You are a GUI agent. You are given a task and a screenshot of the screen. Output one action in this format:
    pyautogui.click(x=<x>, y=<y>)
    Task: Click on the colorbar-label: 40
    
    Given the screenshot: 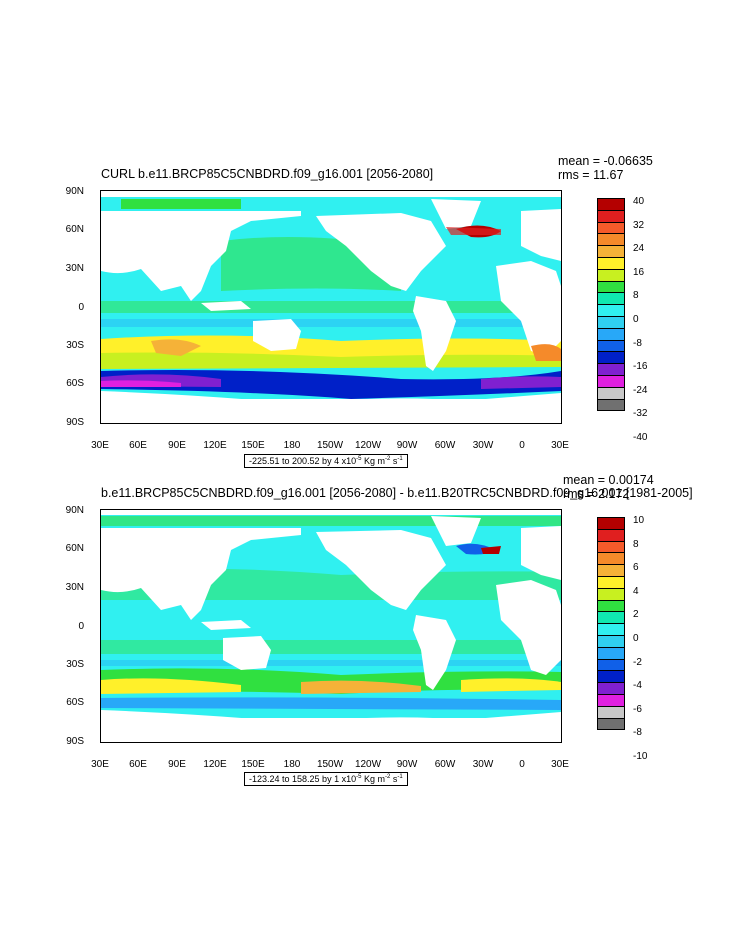 What is the action you would take?
    pyautogui.click(x=639, y=201)
    